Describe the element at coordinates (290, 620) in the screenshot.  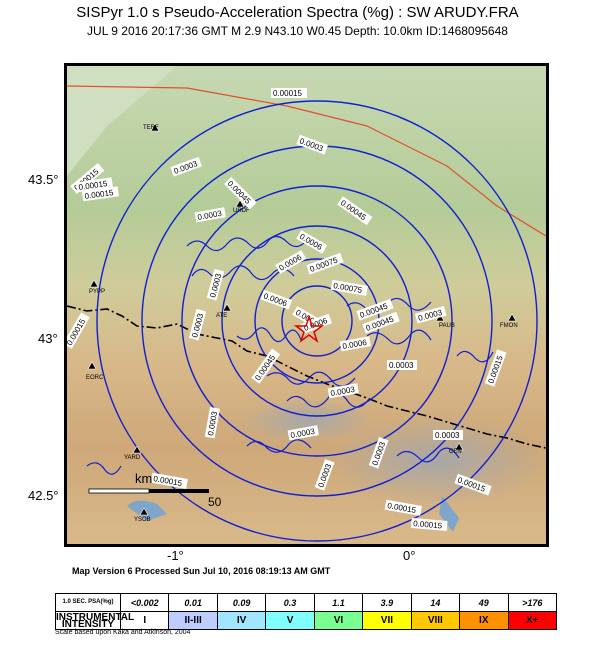
I see `intensity-cell: V` at that location.